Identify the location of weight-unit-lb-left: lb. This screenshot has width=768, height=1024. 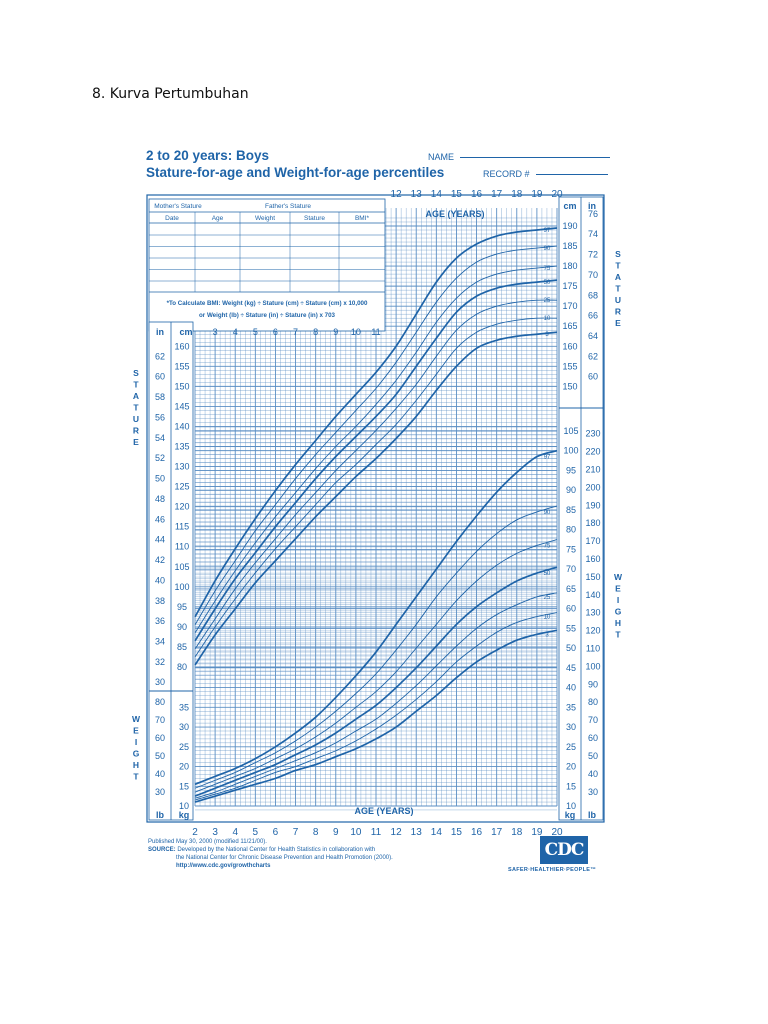
(160, 815).